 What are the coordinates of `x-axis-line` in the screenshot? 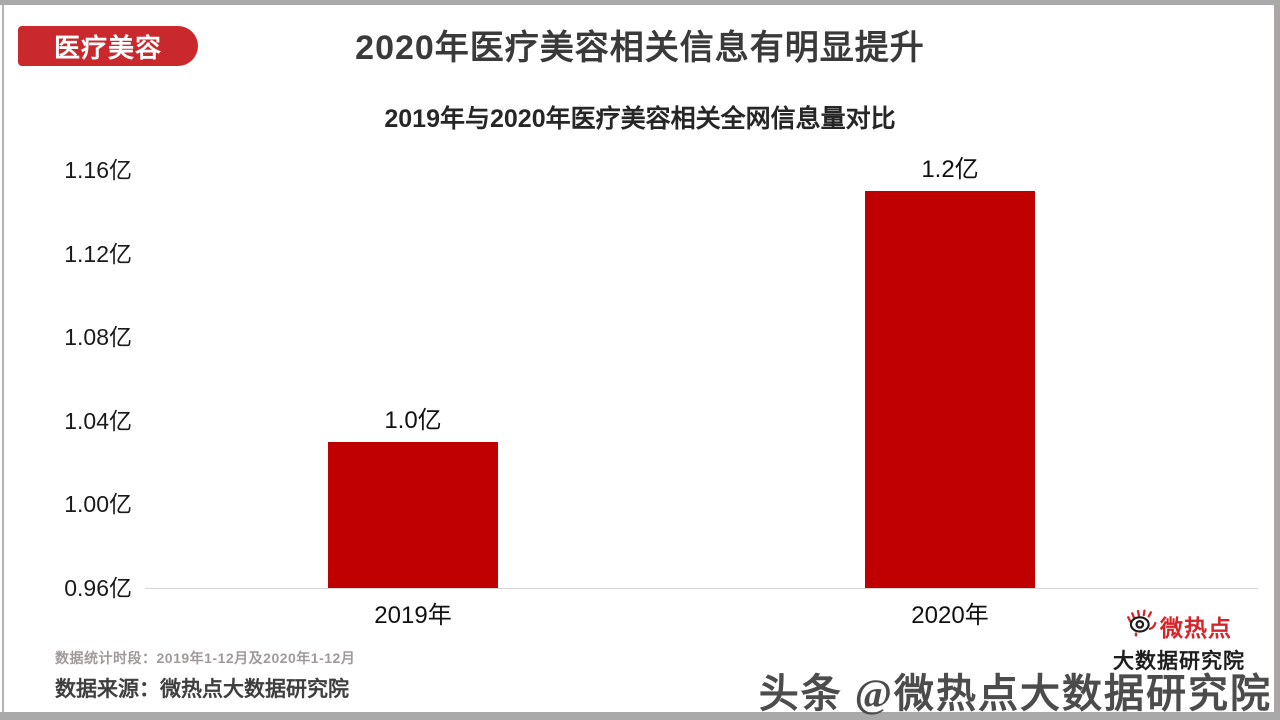 It's located at (701, 588).